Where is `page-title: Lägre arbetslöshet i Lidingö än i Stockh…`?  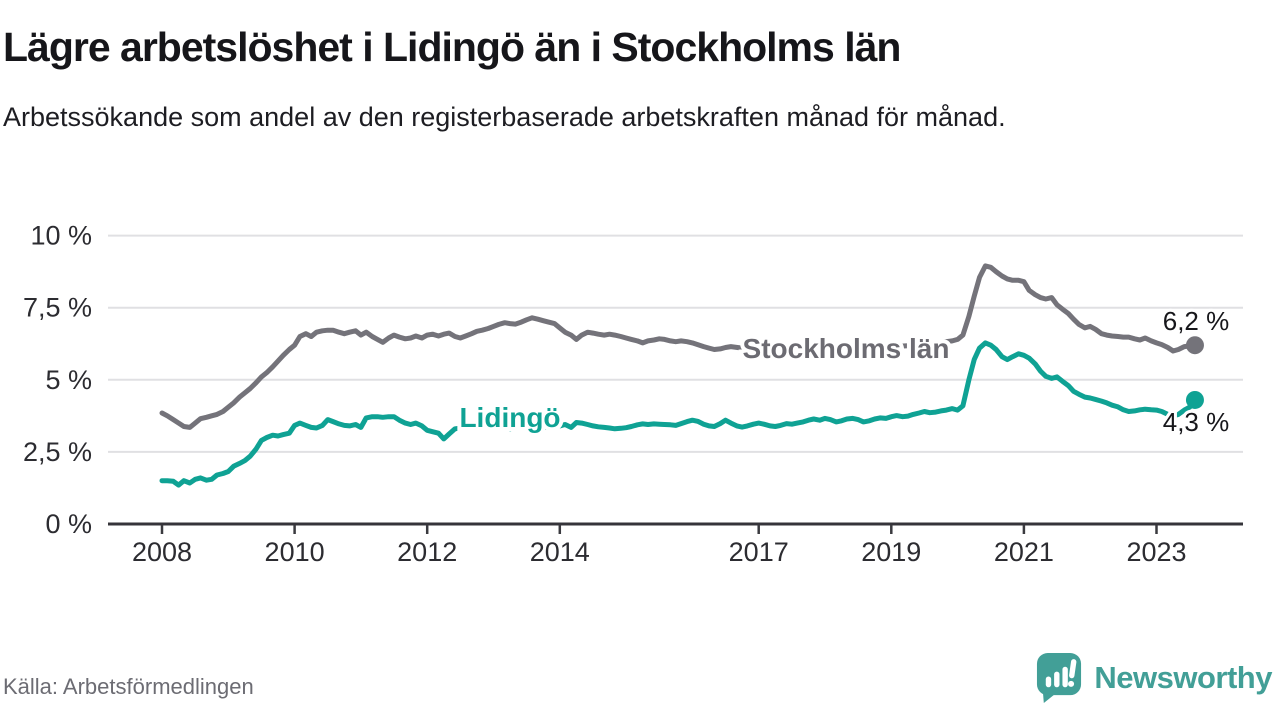
page-title: Lägre arbetslöshet i Lidingö än i Stockh… is located at coordinates (452, 47).